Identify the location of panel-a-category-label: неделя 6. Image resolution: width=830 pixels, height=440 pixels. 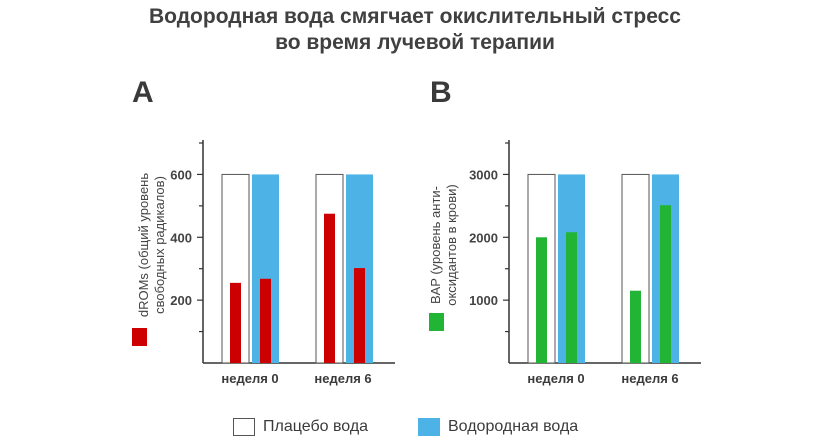
(342, 378).